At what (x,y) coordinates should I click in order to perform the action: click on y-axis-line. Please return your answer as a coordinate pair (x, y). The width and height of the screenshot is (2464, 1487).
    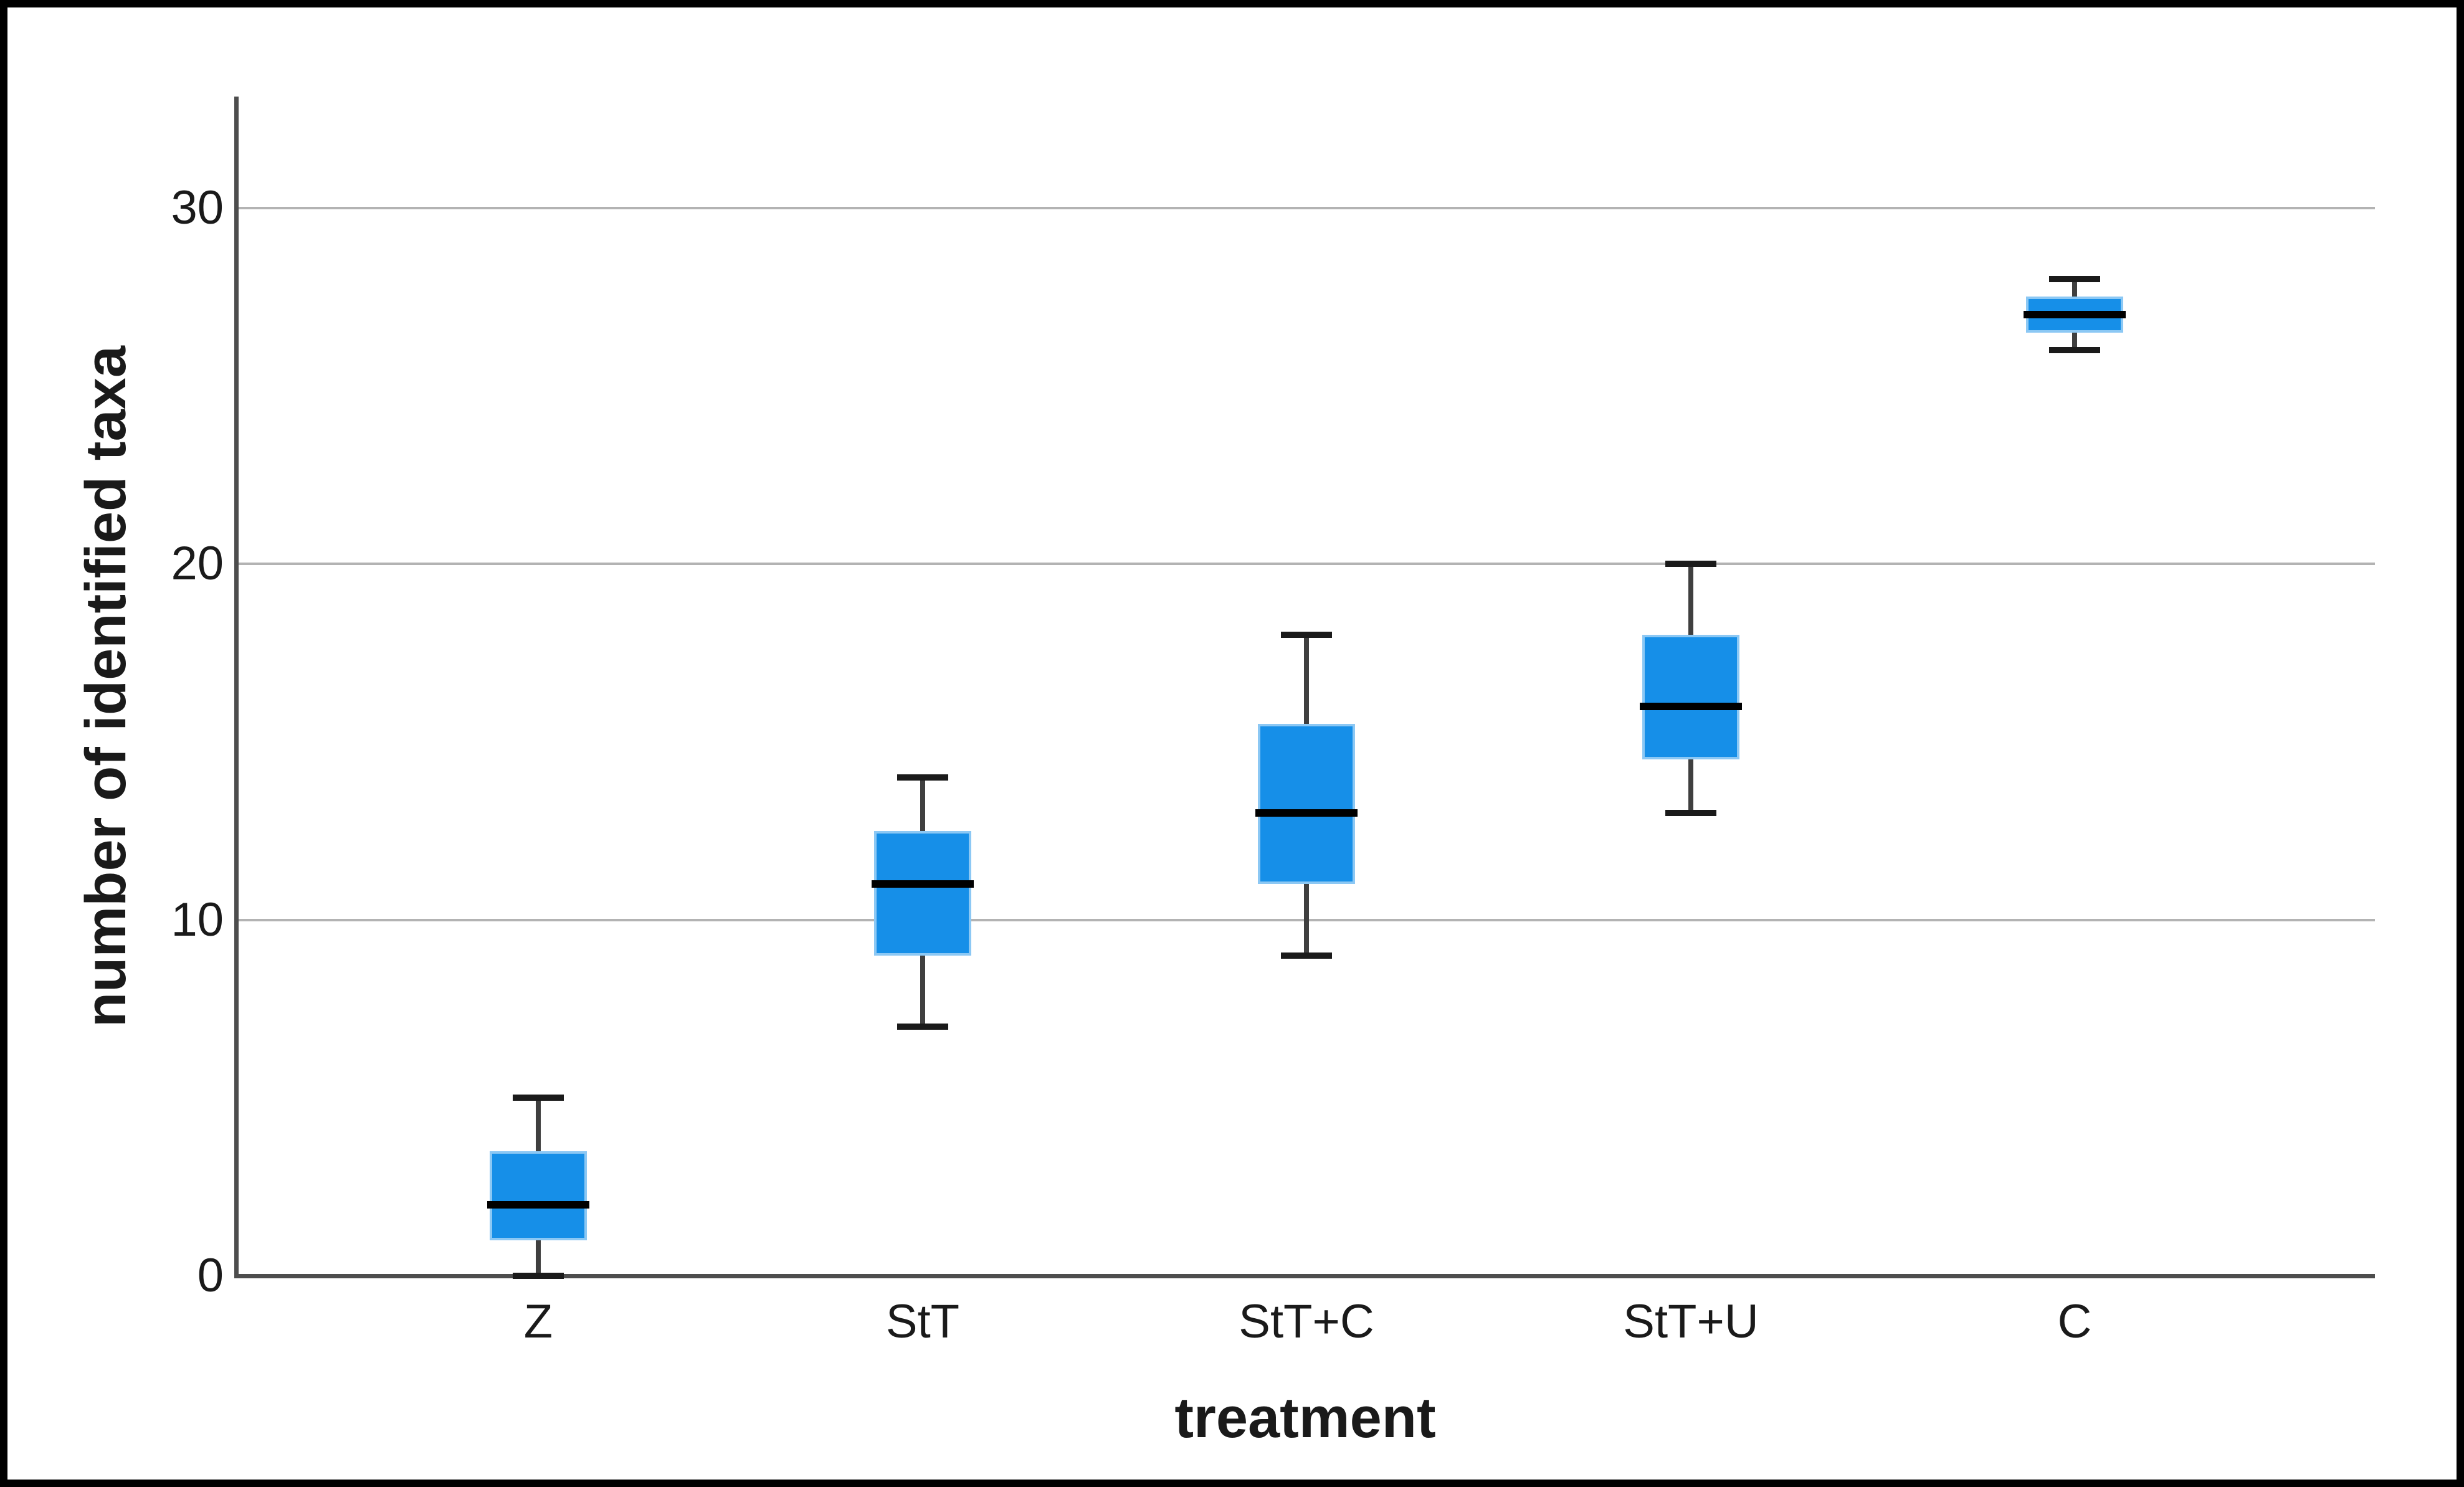
    Looking at the image, I should click on (236, 688).